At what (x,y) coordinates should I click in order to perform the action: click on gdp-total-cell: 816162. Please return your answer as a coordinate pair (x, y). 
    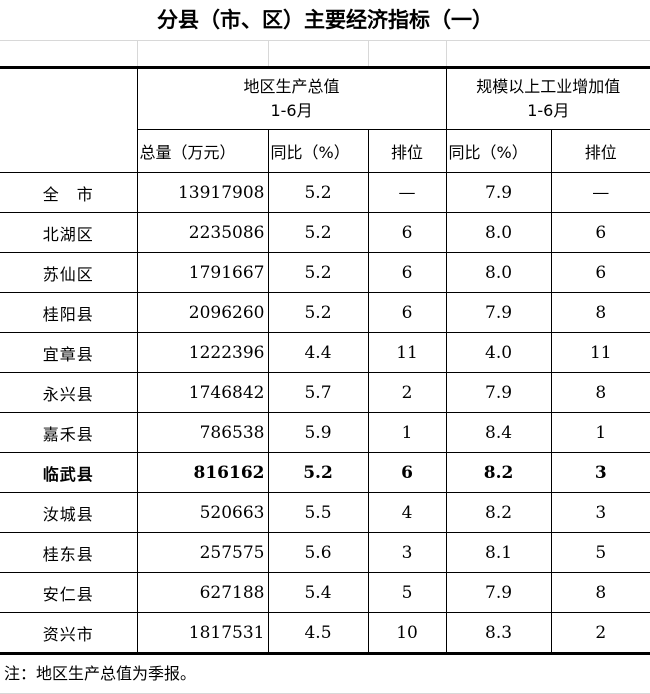
    Looking at the image, I should click on (202, 472).